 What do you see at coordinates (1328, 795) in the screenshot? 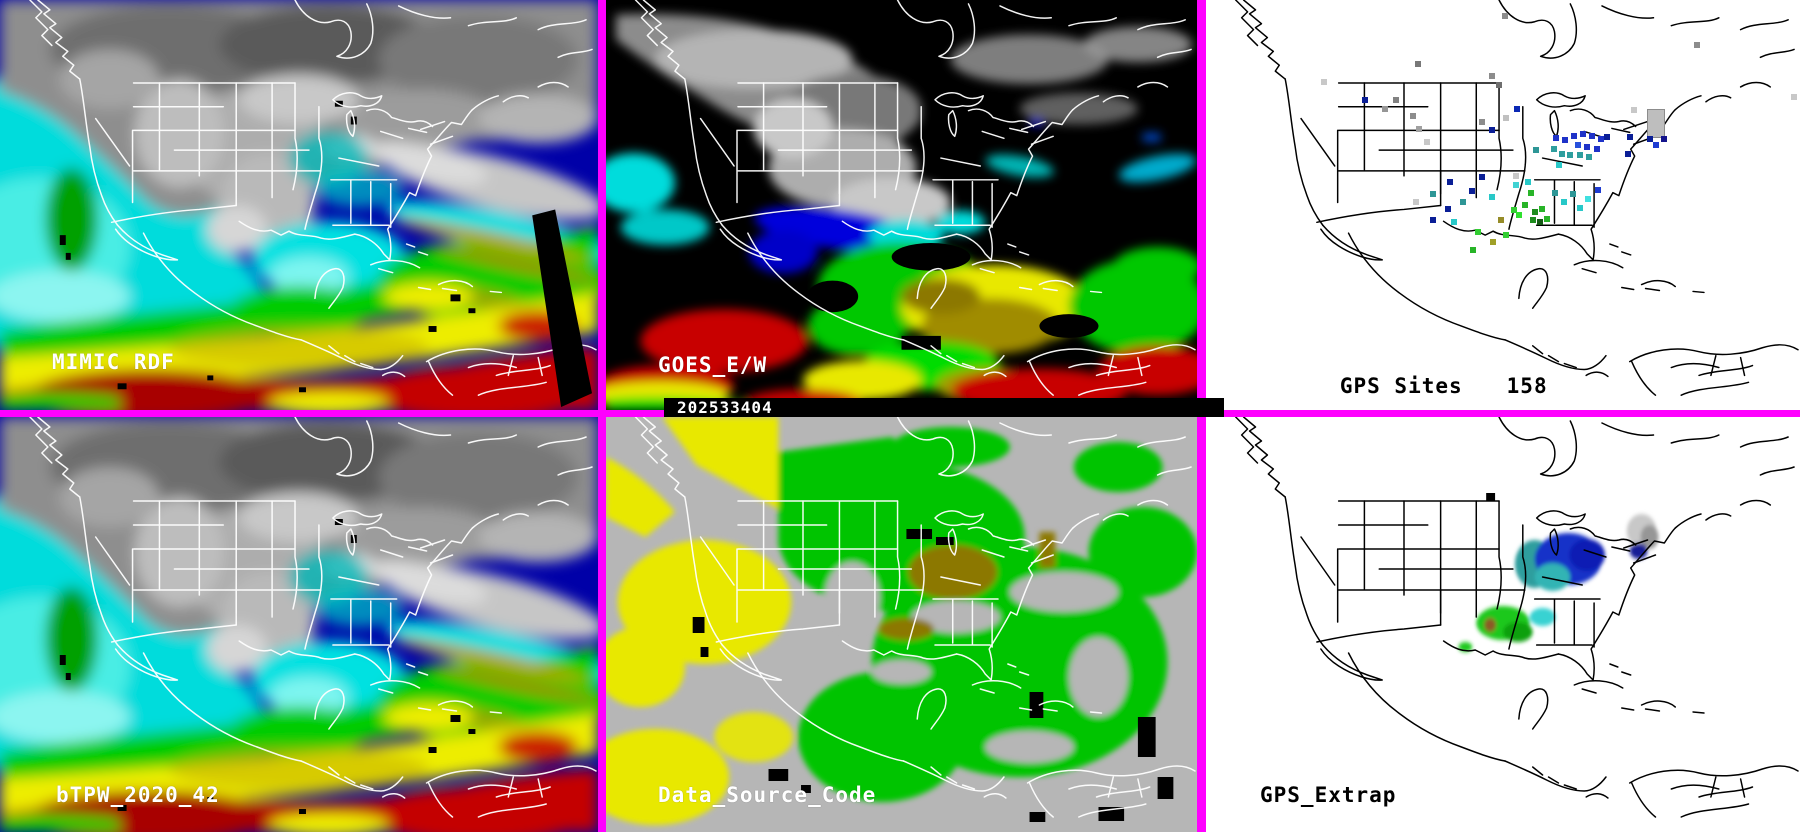
I see `panel-label-gps-extrap: GPS_Extrap` at bounding box center [1328, 795].